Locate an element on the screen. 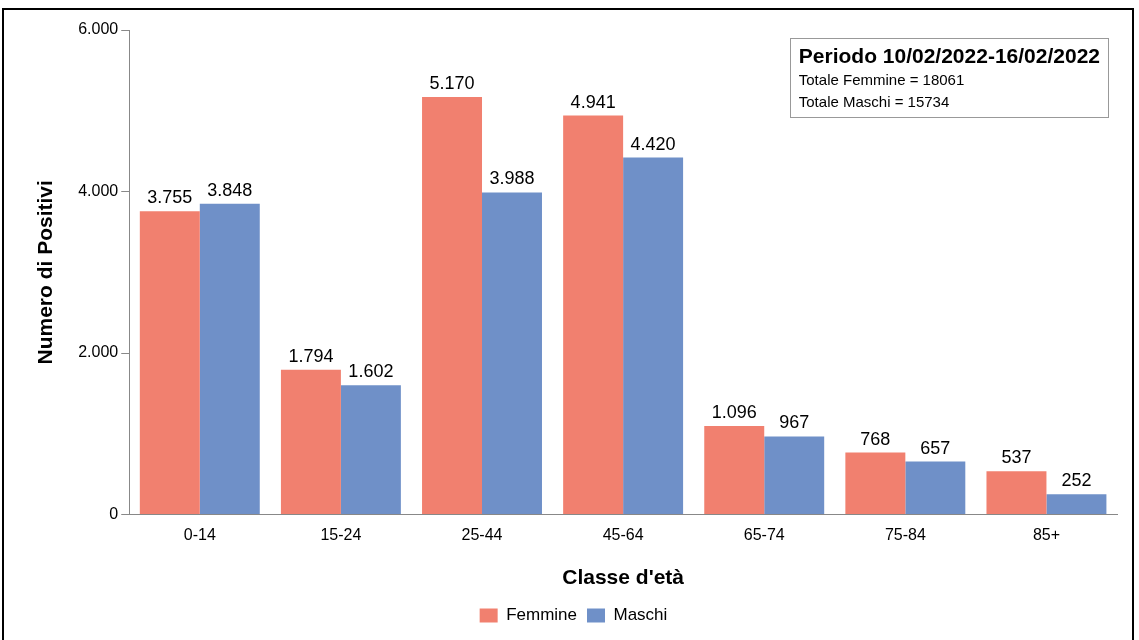 The image size is (1139, 640). data-label: 1.794 is located at coordinates (311, 355).